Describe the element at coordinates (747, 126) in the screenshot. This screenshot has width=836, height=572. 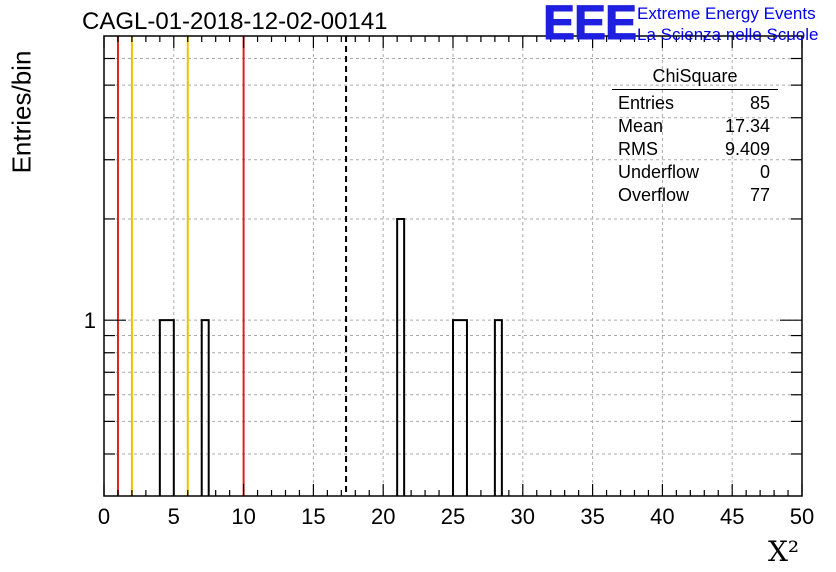
I see `stats-value: 17.34` at that location.